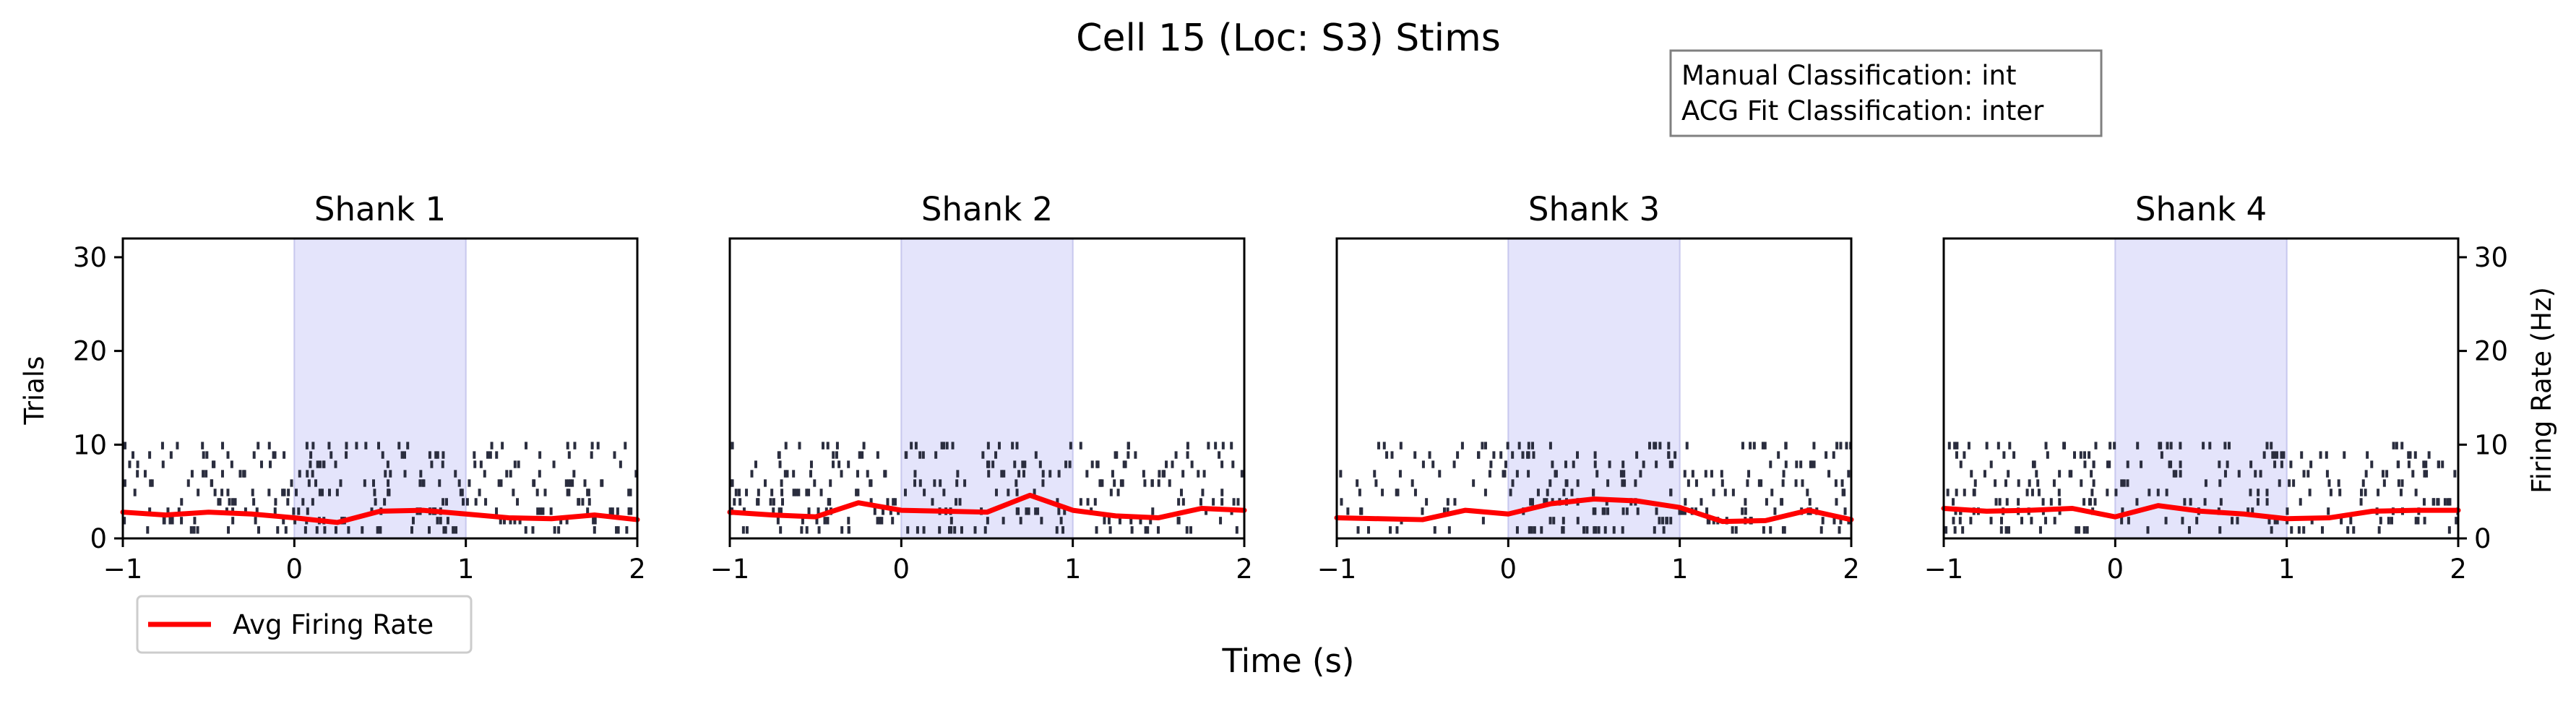  Describe the element at coordinates (1862, 111) in the screenshot. I see `info-box-line-2: ACG Fit Classification: inter` at that location.